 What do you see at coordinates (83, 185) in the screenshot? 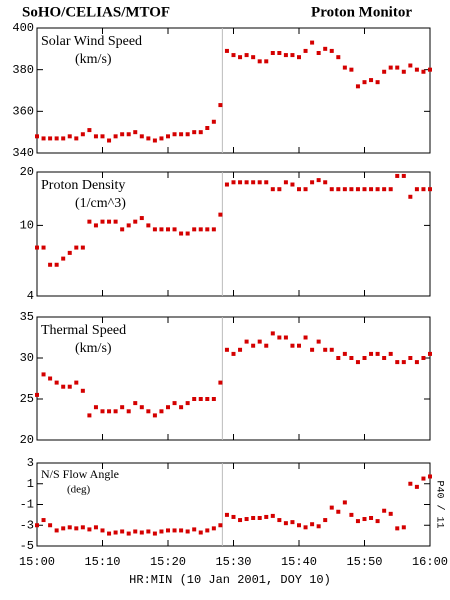
I see `panel-title: Proton Density` at bounding box center [83, 185].